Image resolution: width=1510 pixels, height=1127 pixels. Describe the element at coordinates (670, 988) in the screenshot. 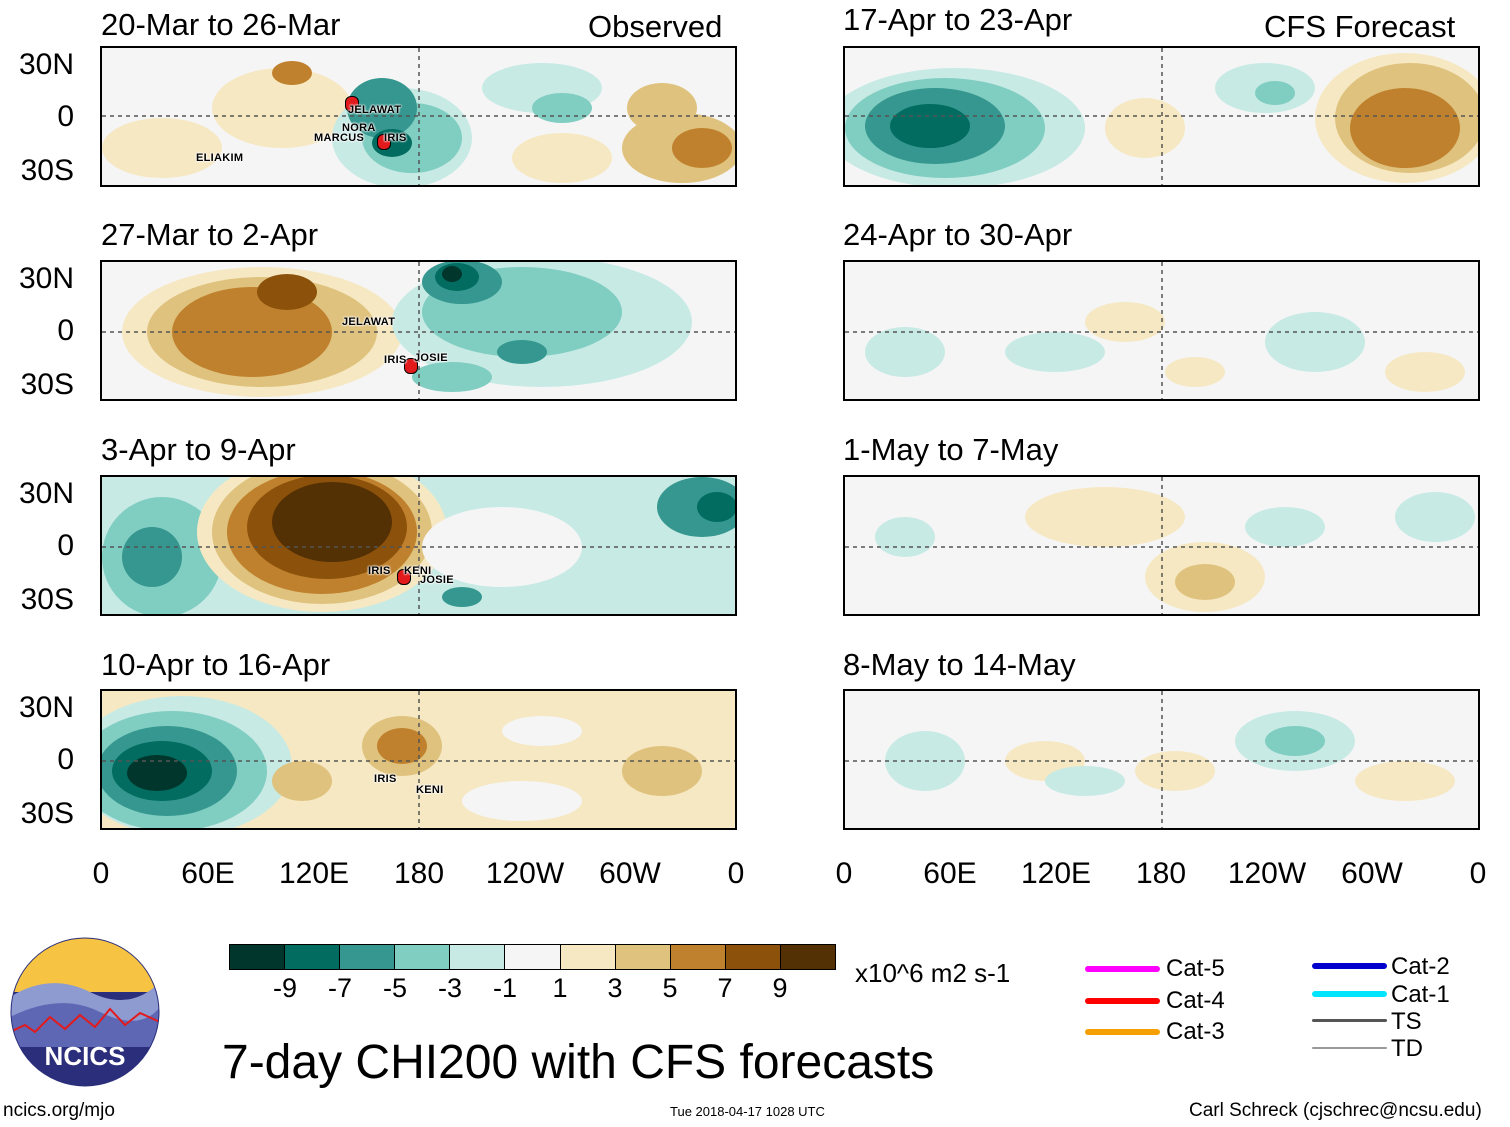

I see `colorbar-tick: 5` at that location.